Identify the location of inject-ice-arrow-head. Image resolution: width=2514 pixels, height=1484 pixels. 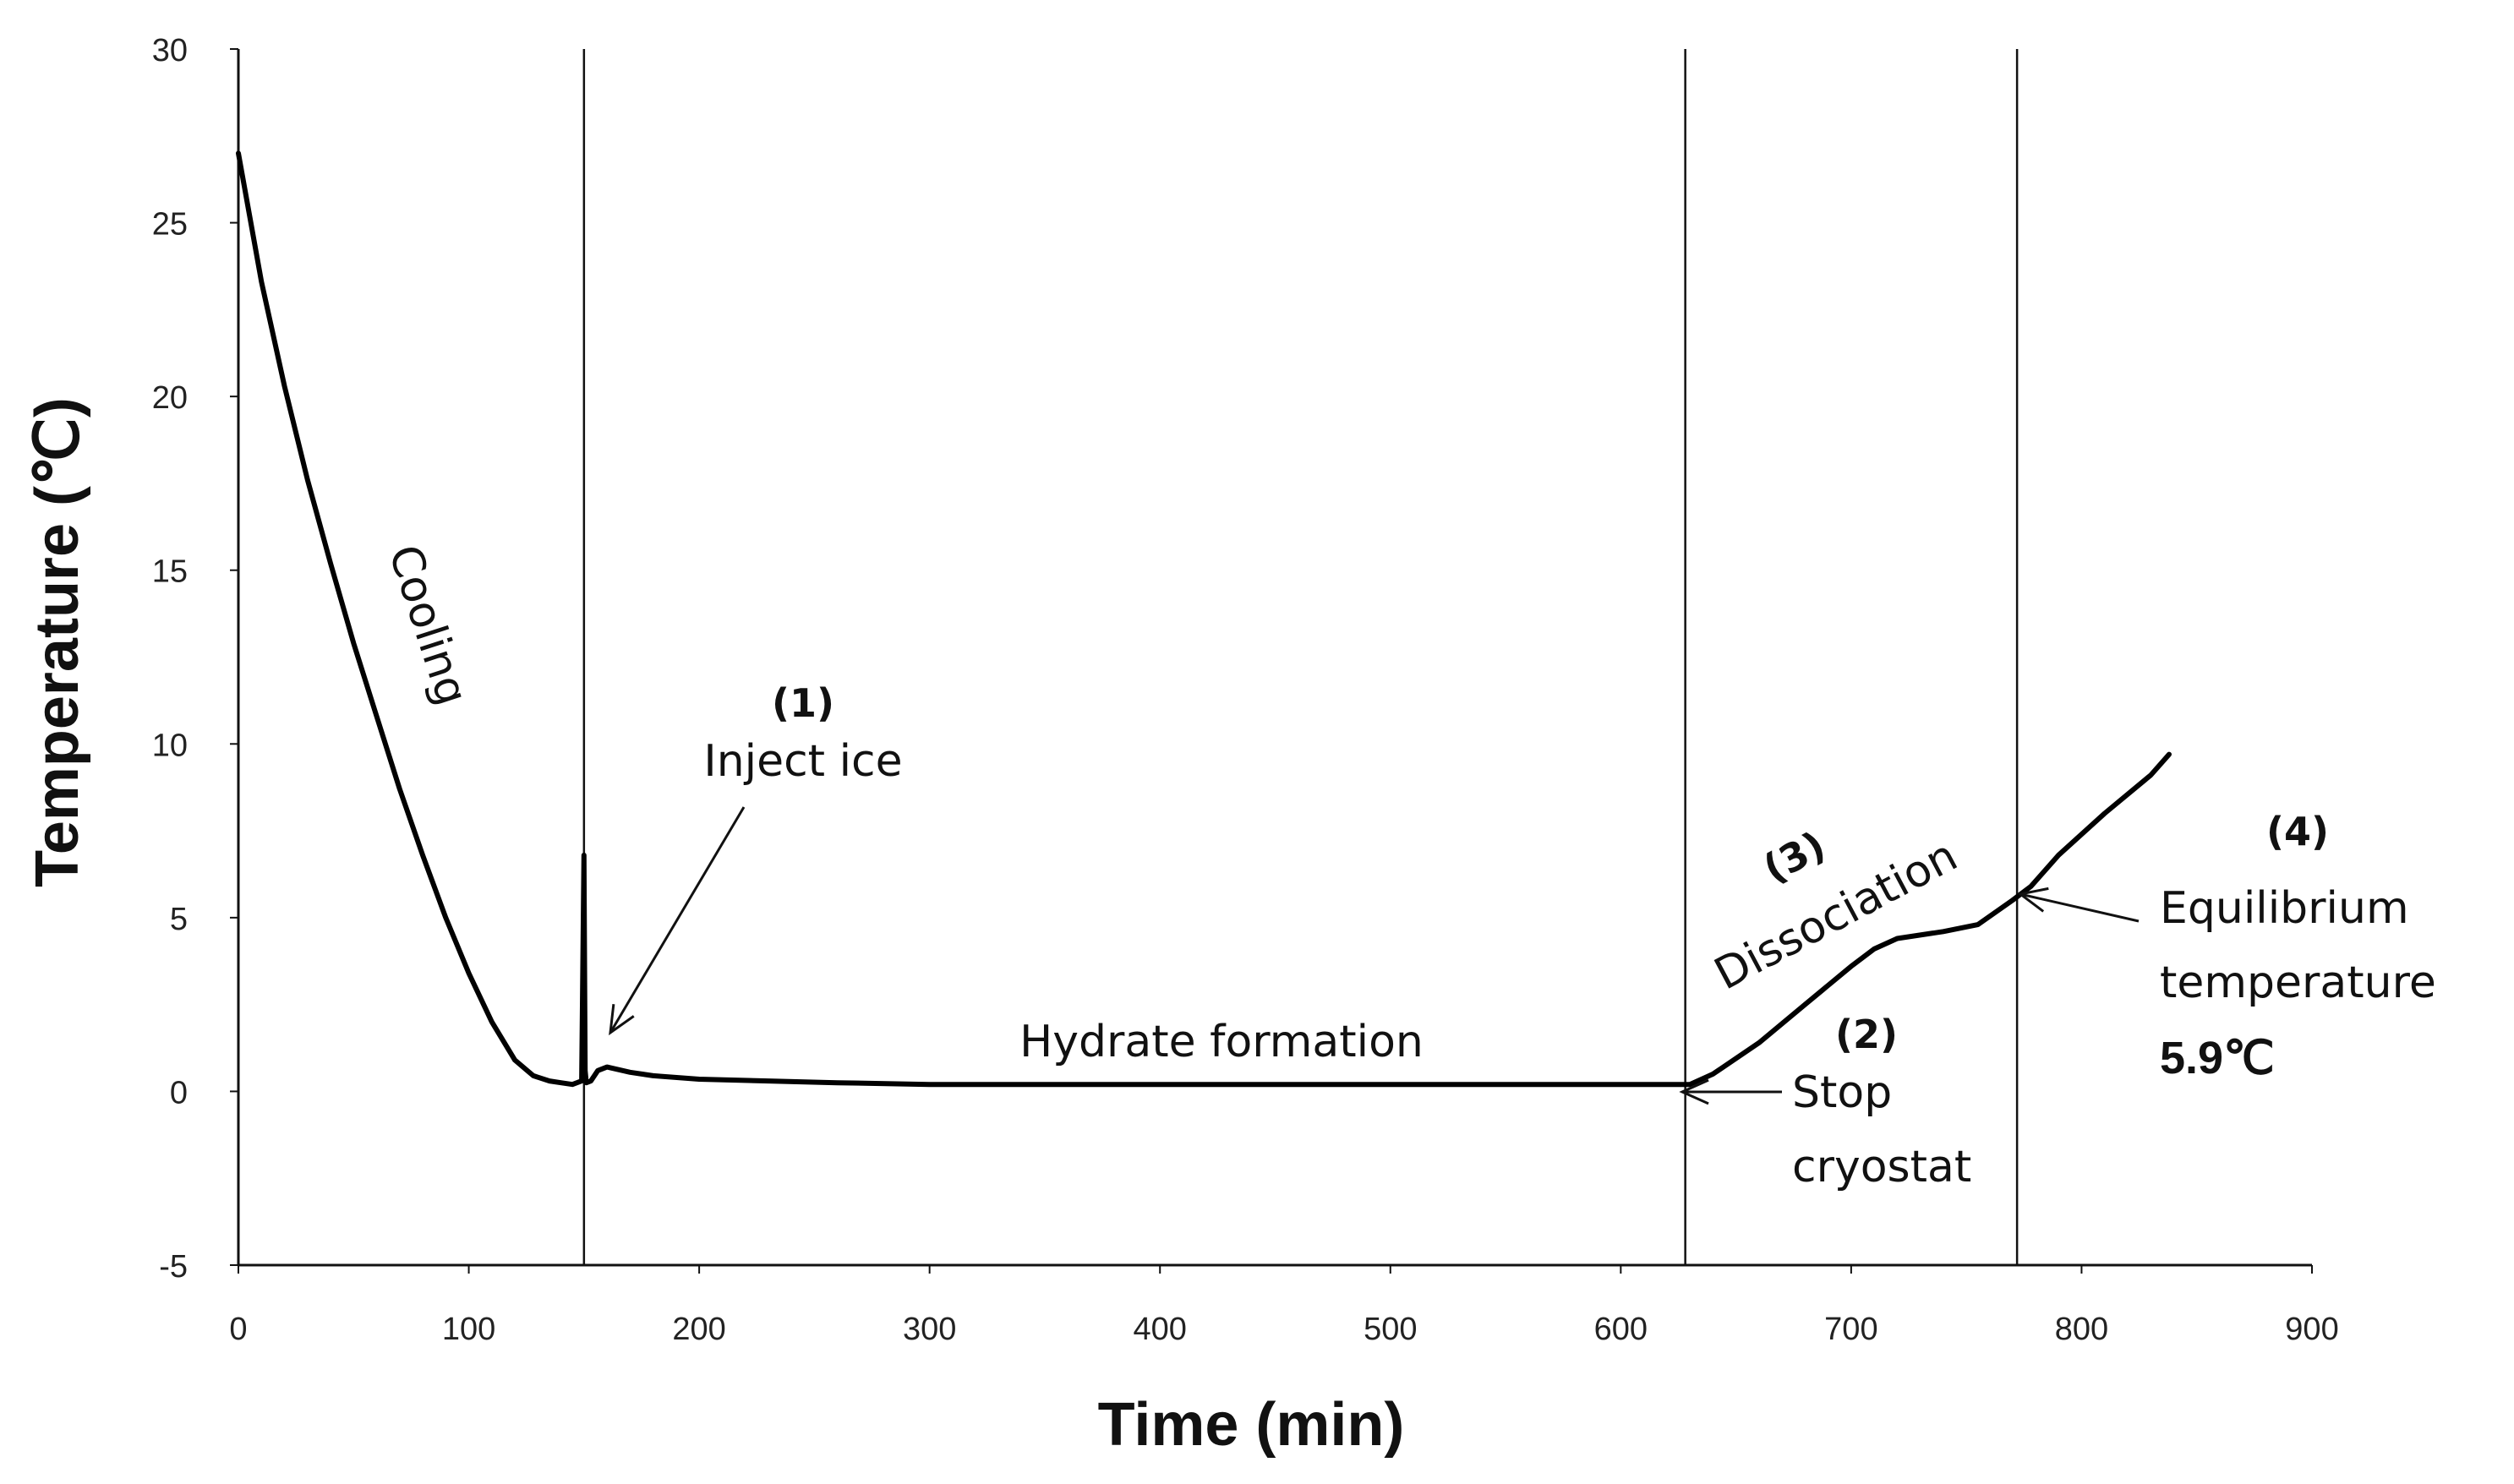
(622, 1020).